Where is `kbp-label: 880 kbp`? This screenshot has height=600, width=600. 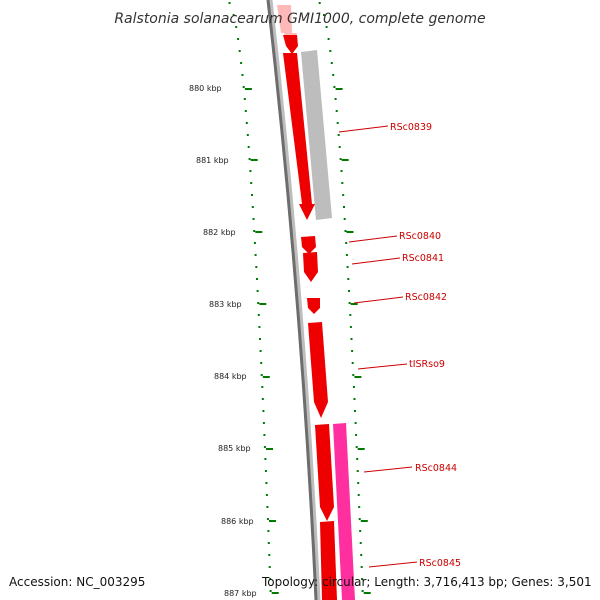
kbp-label: 880 kbp is located at coordinates (205, 88).